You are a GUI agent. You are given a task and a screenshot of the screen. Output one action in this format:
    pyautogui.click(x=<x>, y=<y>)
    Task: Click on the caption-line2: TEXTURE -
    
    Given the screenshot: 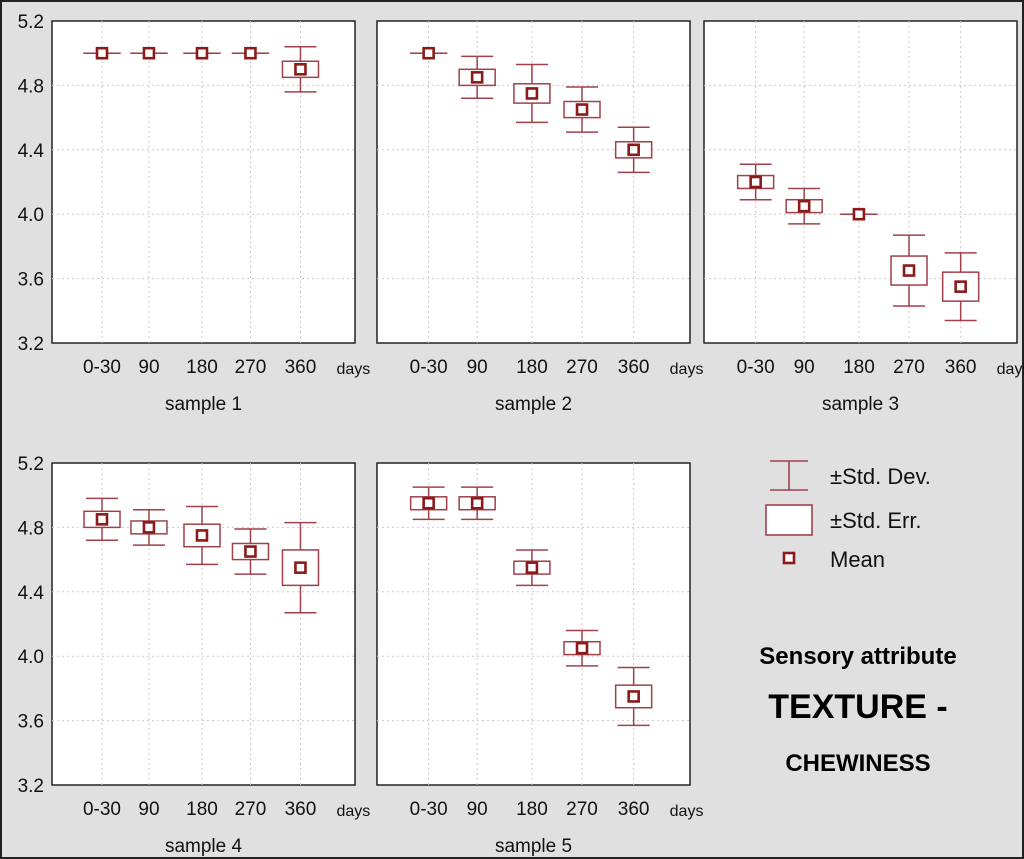 What is the action you would take?
    pyautogui.click(x=857, y=707)
    